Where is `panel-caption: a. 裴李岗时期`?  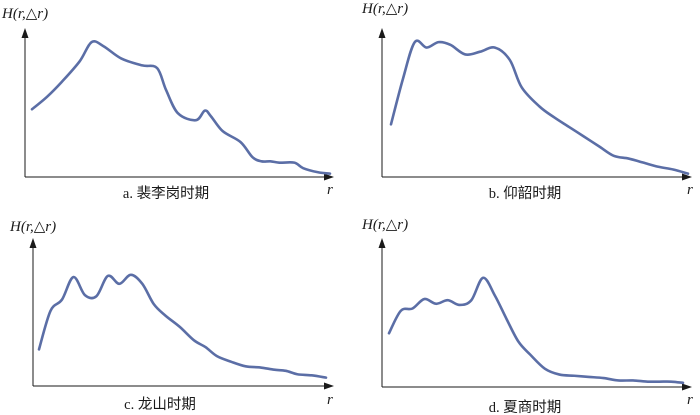 panel-caption: a. 裴李岗时期 is located at coordinates (166, 193).